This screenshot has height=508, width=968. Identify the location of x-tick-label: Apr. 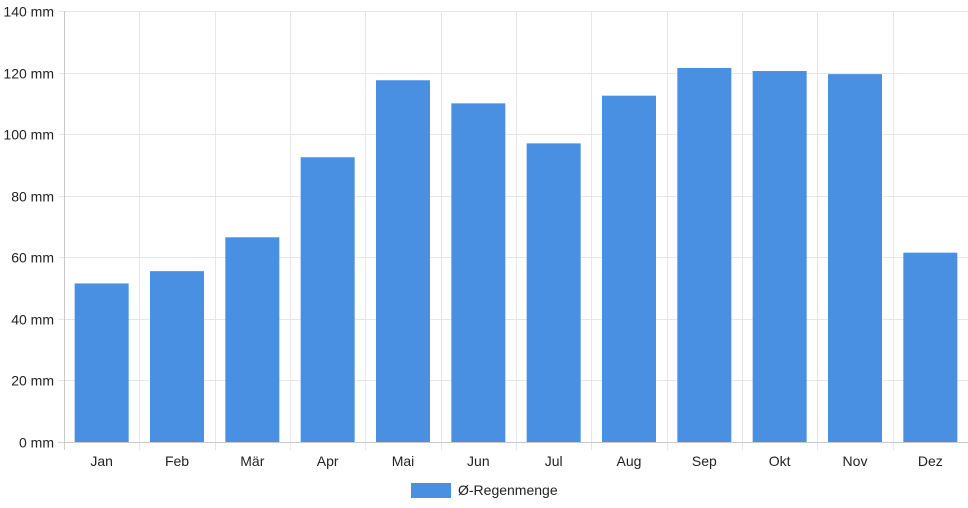
(328, 461).